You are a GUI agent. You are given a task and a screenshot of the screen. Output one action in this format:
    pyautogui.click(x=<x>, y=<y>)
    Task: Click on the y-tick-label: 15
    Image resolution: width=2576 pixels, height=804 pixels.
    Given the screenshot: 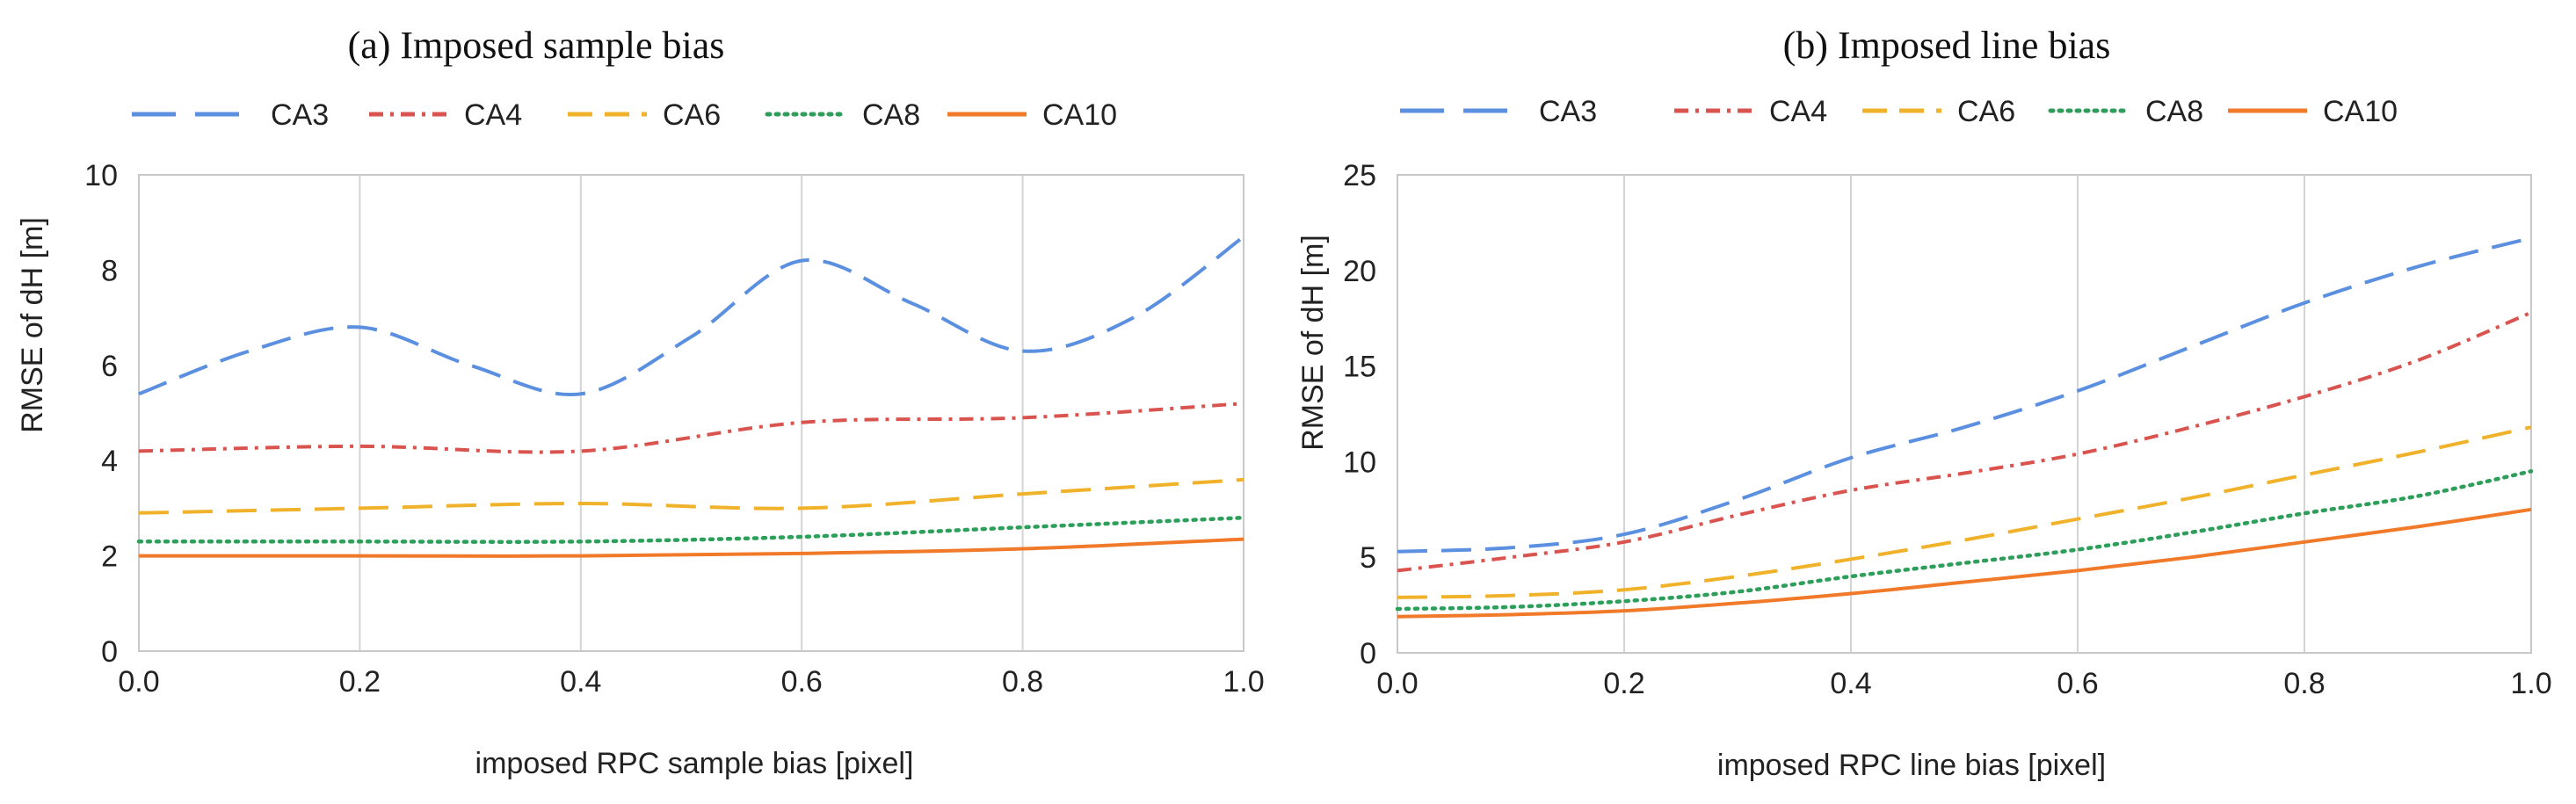 What is the action you would take?
    pyautogui.click(x=1359, y=367)
    